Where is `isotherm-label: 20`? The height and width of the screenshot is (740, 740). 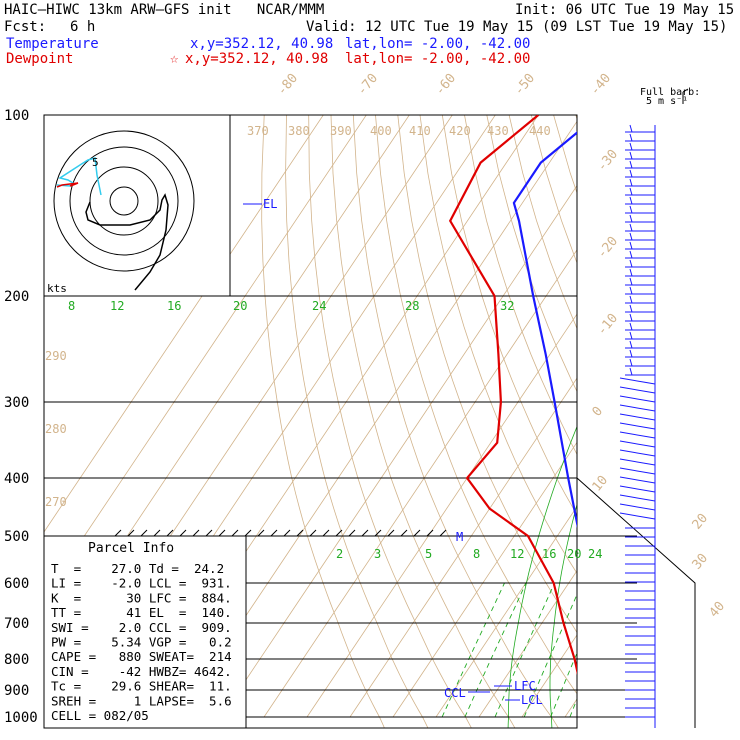 isotherm-label: 20 is located at coordinates (701, 522).